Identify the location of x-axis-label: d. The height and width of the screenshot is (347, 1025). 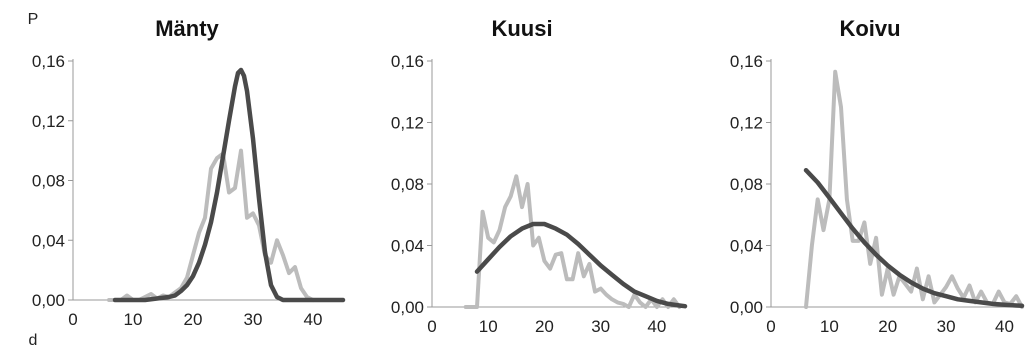
(33, 339).